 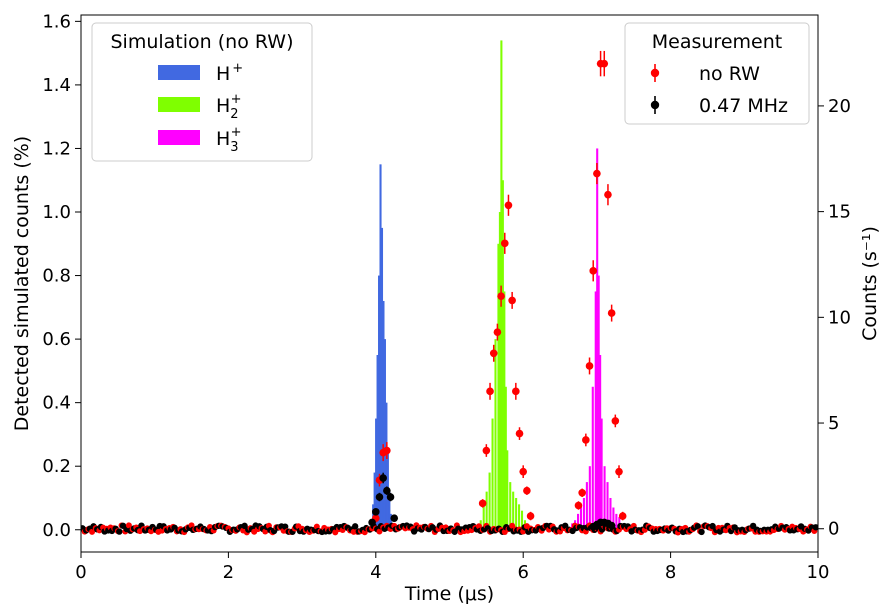 What do you see at coordinates (870, 283) in the screenshot?
I see `y-right-axis-title: Counts (s⁻¹)` at bounding box center [870, 283].